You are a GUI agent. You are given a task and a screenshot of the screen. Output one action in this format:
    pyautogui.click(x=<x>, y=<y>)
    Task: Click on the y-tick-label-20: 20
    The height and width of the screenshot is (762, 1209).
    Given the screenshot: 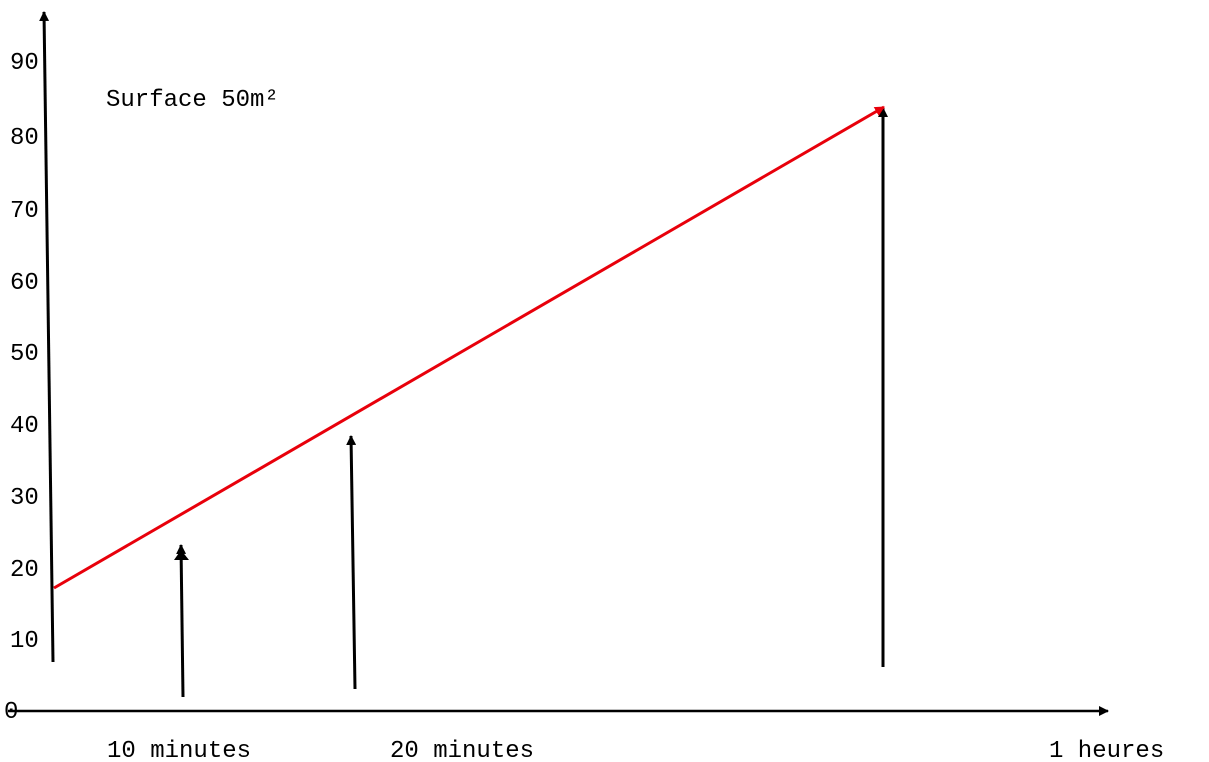 What is the action you would take?
    pyautogui.click(x=24, y=570)
    